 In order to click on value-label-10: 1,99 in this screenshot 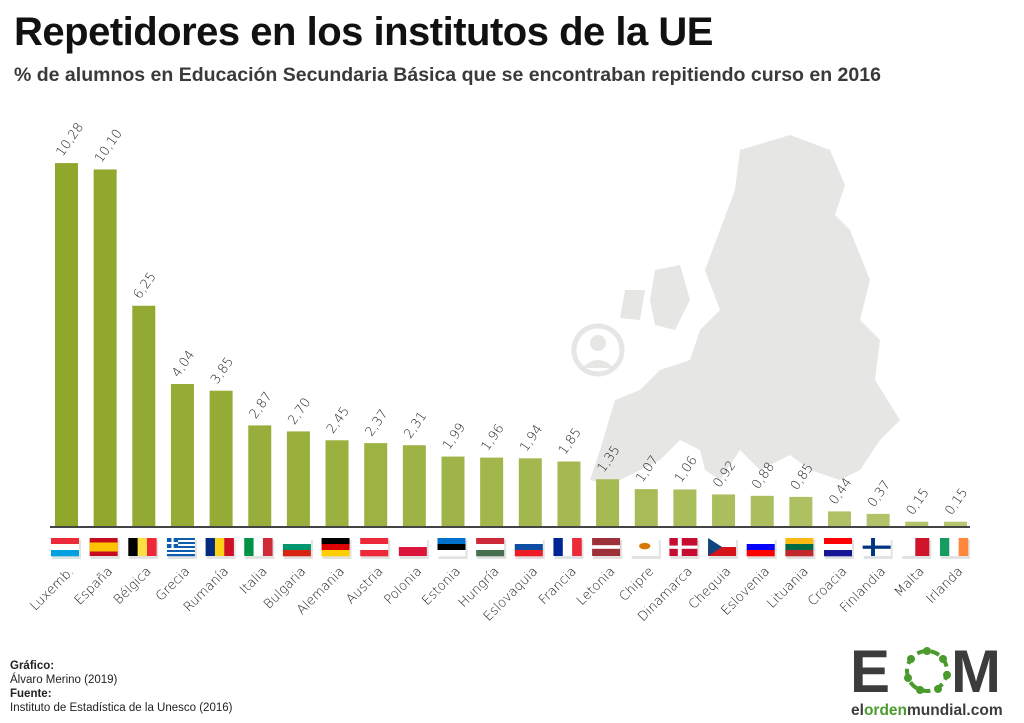, I will do `click(454, 437)`.